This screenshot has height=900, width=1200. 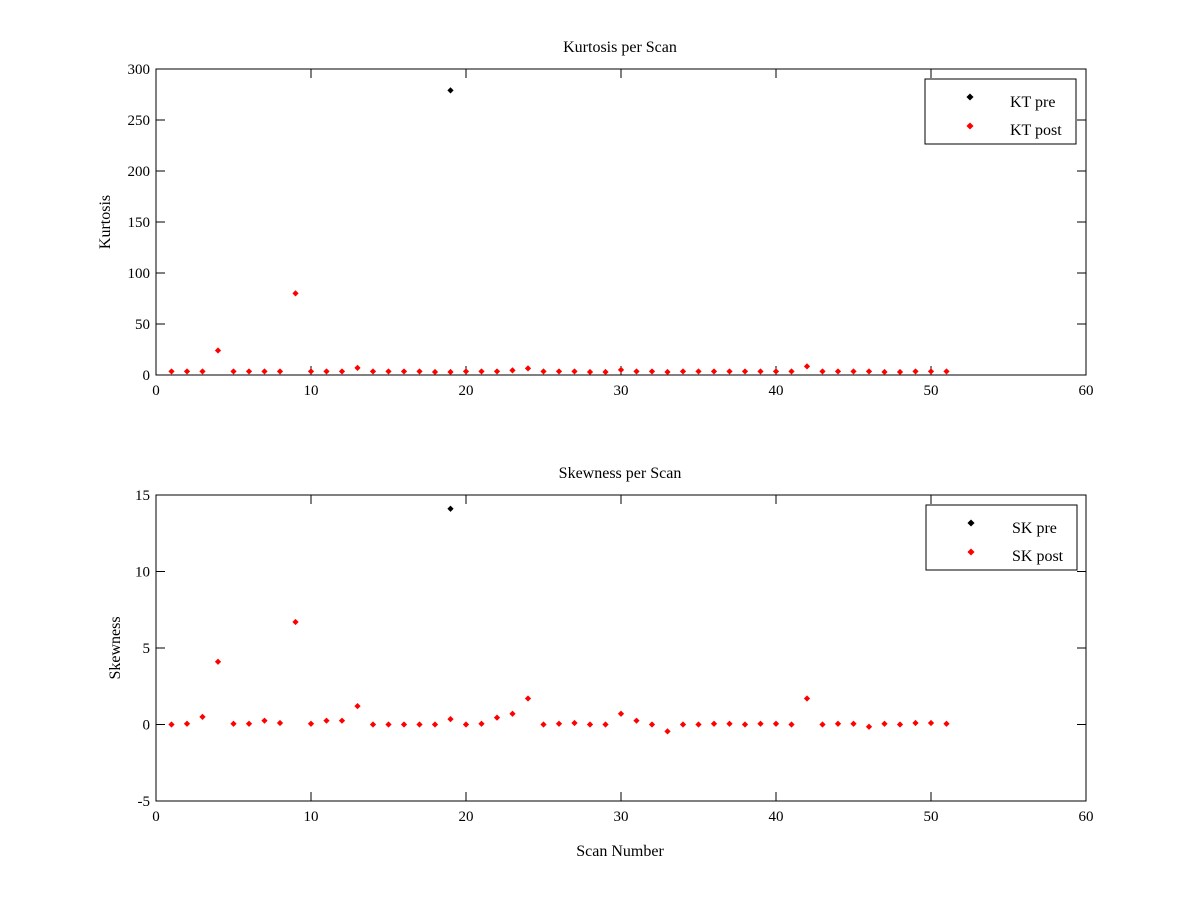 What do you see at coordinates (144, 802) in the screenshot?
I see `y-tick-label: -5` at bounding box center [144, 802].